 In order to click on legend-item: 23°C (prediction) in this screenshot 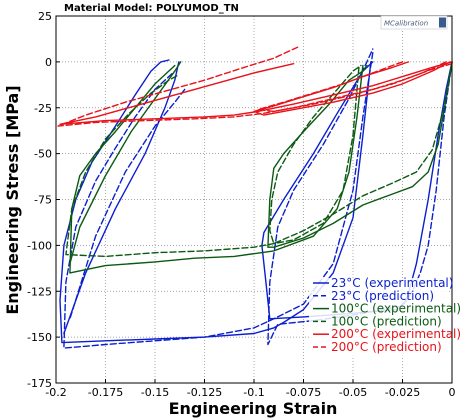, I will do `click(382, 296)`.